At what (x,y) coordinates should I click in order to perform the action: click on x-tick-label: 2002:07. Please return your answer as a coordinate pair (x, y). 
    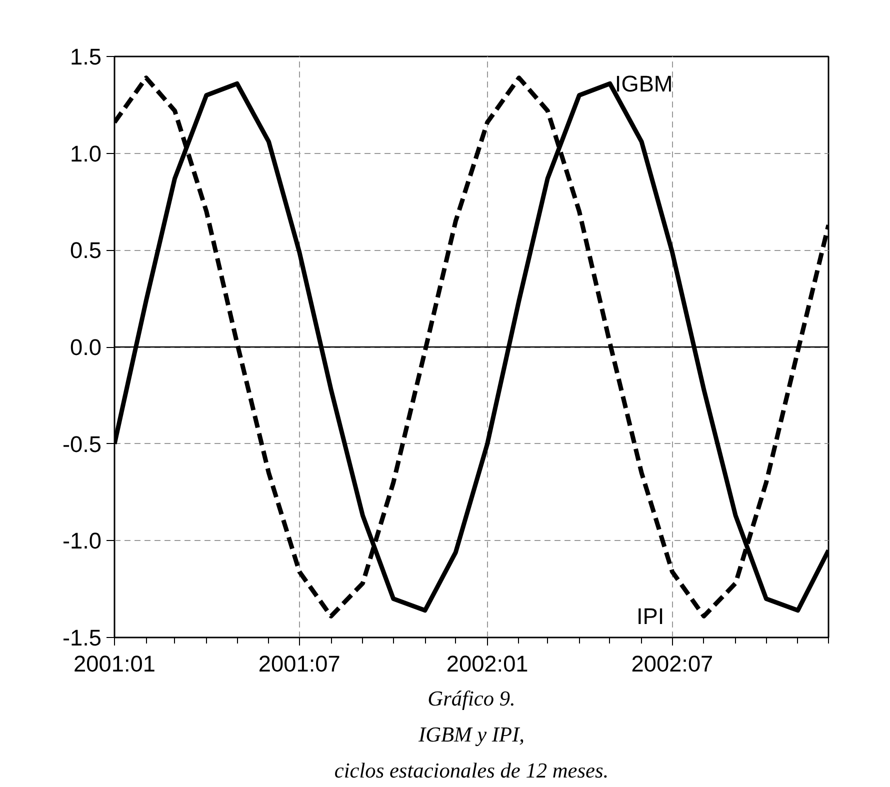
    Looking at the image, I should click on (672, 663).